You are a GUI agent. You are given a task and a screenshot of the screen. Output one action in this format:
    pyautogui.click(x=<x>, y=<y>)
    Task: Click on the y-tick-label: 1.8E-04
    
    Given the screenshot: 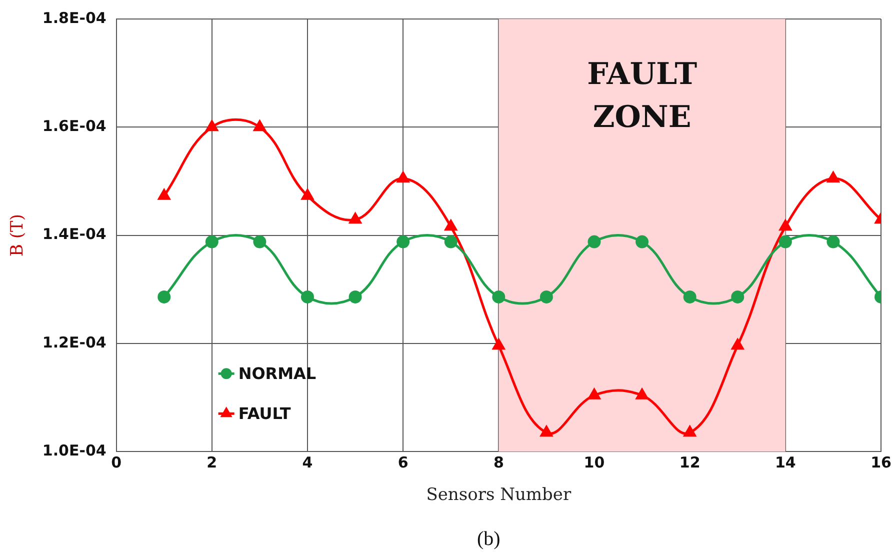 What is the action you would take?
    pyautogui.click(x=74, y=17)
    